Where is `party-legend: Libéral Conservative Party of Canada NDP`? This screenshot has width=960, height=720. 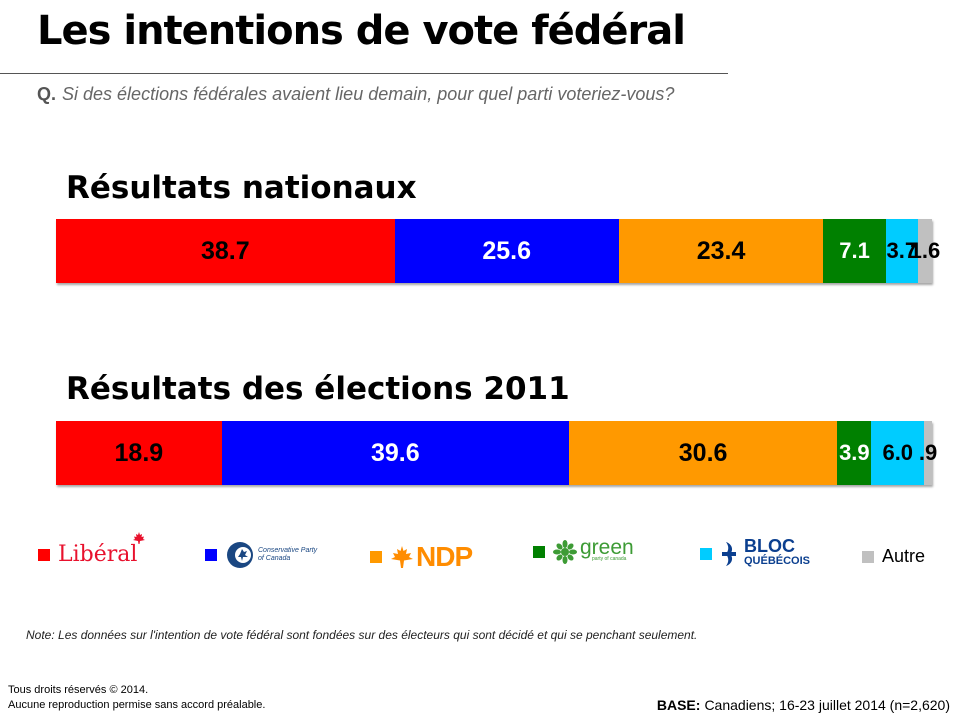
party-legend: Libéral Conservative Party of Canada NDP is located at coordinates (480, 553).